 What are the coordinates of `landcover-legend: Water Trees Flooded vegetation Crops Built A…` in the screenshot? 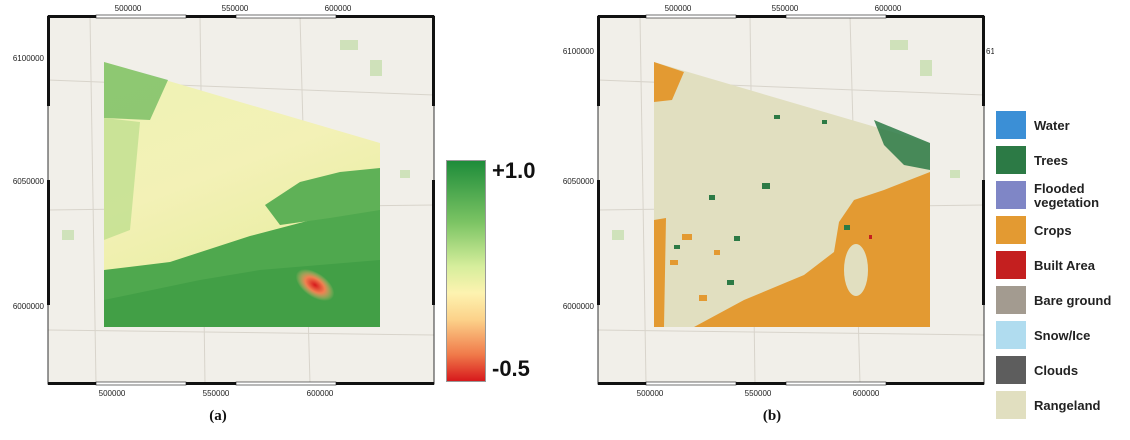 It's located at (1063, 265).